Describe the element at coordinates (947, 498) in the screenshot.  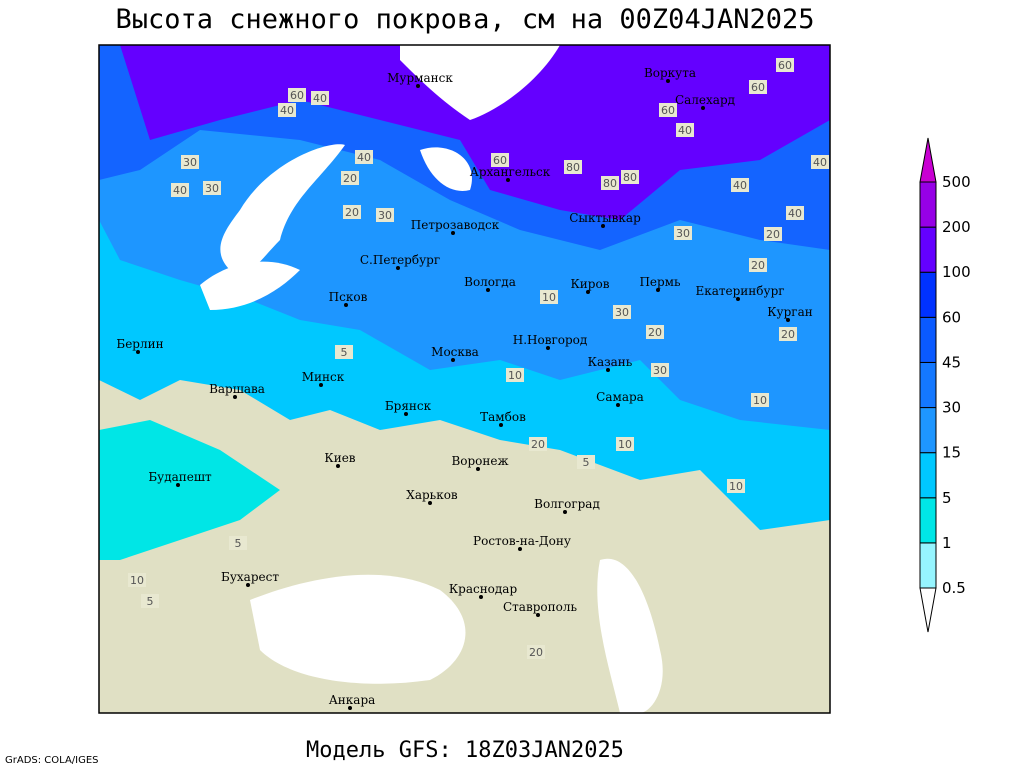
I see `colorbar-label: 5` at that location.